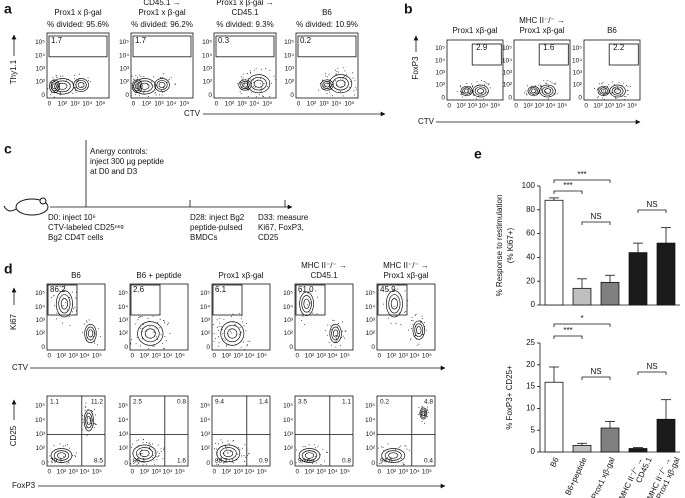 This screenshot has width=685, height=498. I want to click on y-tick-label: 10², so click(41, 333).